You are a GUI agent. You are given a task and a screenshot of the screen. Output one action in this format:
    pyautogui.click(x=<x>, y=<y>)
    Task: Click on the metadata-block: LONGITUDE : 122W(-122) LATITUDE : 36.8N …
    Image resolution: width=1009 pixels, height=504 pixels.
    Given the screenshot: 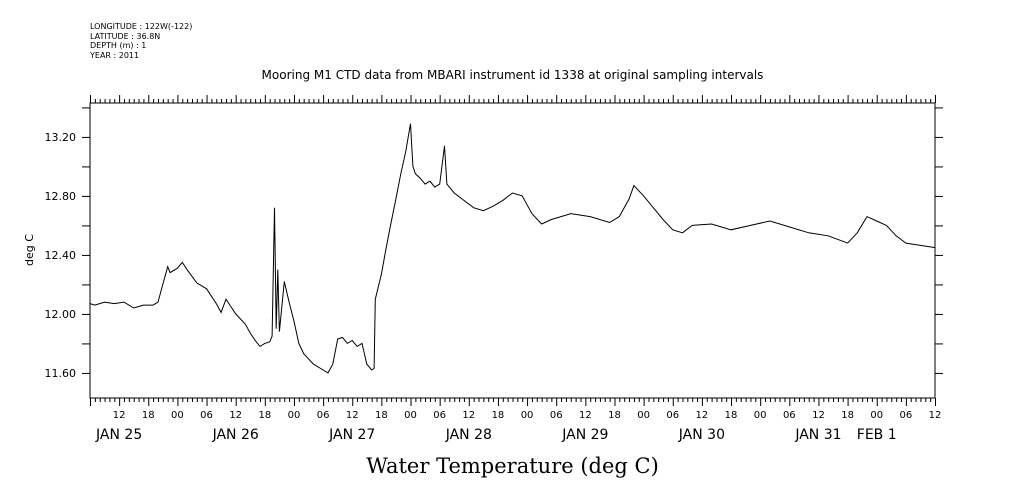 What is the action you would take?
    pyautogui.click(x=141, y=41)
    